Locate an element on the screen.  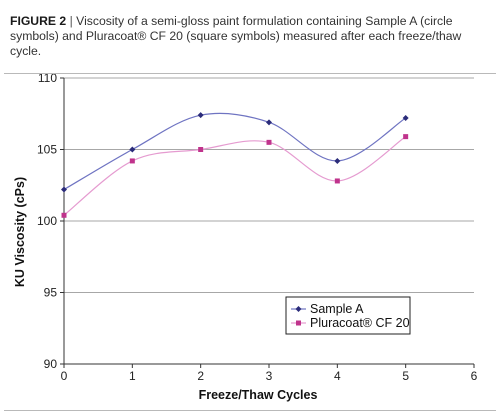
legend-label-1: Pluracoat® CF 20 is located at coordinates (360, 323).